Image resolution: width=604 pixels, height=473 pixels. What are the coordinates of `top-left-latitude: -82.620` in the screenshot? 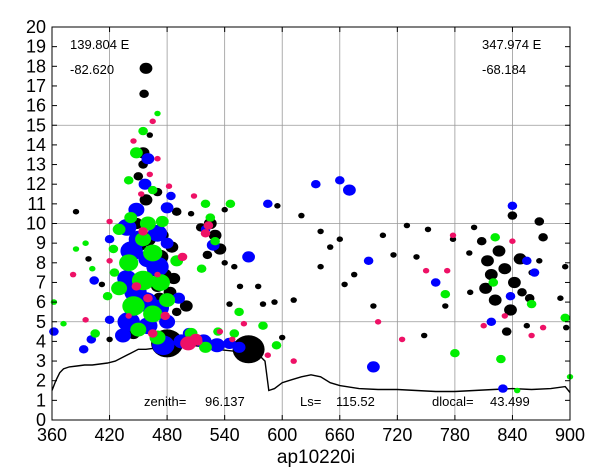 It's located at (92, 69).